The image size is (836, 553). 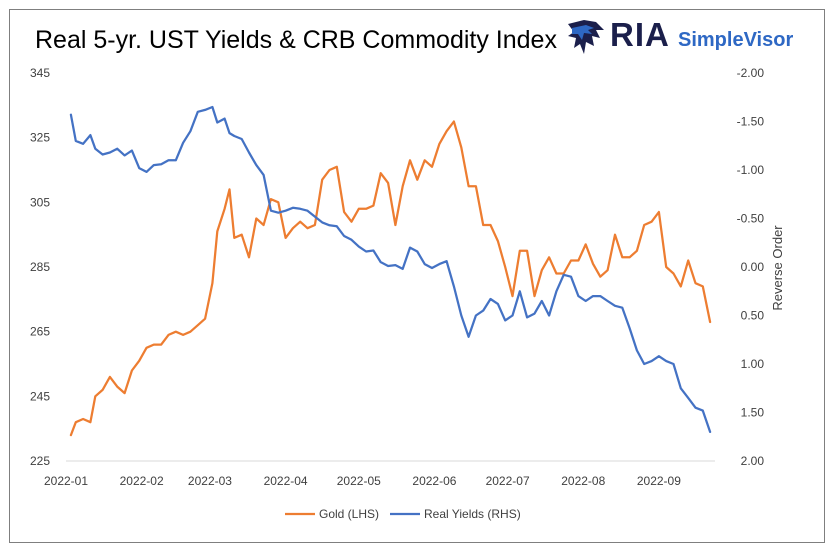 What do you see at coordinates (40, 396) in the screenshot?
I see `left-tick-label: 245` at bounding box center [40, 396].